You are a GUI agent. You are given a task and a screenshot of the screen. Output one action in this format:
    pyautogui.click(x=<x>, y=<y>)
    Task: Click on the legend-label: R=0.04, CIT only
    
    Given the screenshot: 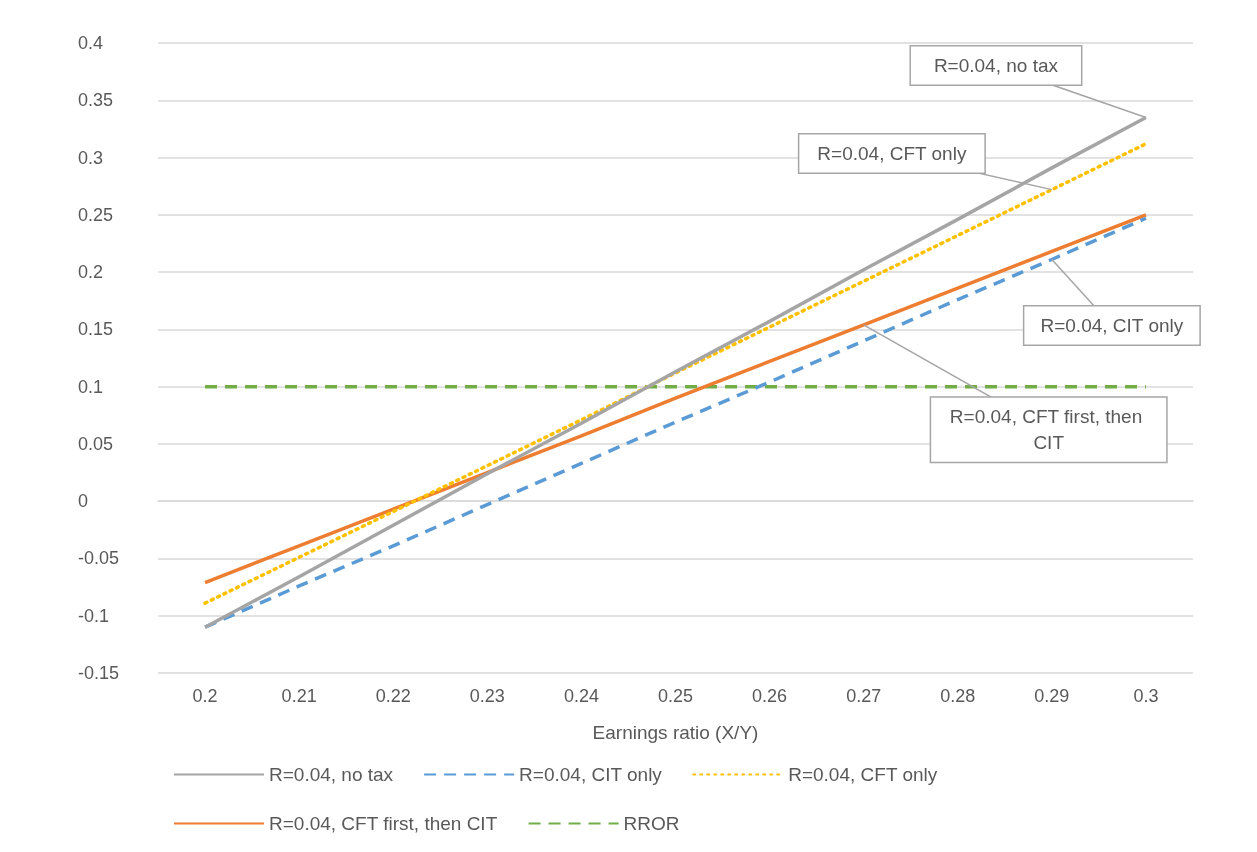 What is the action you would take?
    pyautogui.click(x=591, y=774)
    